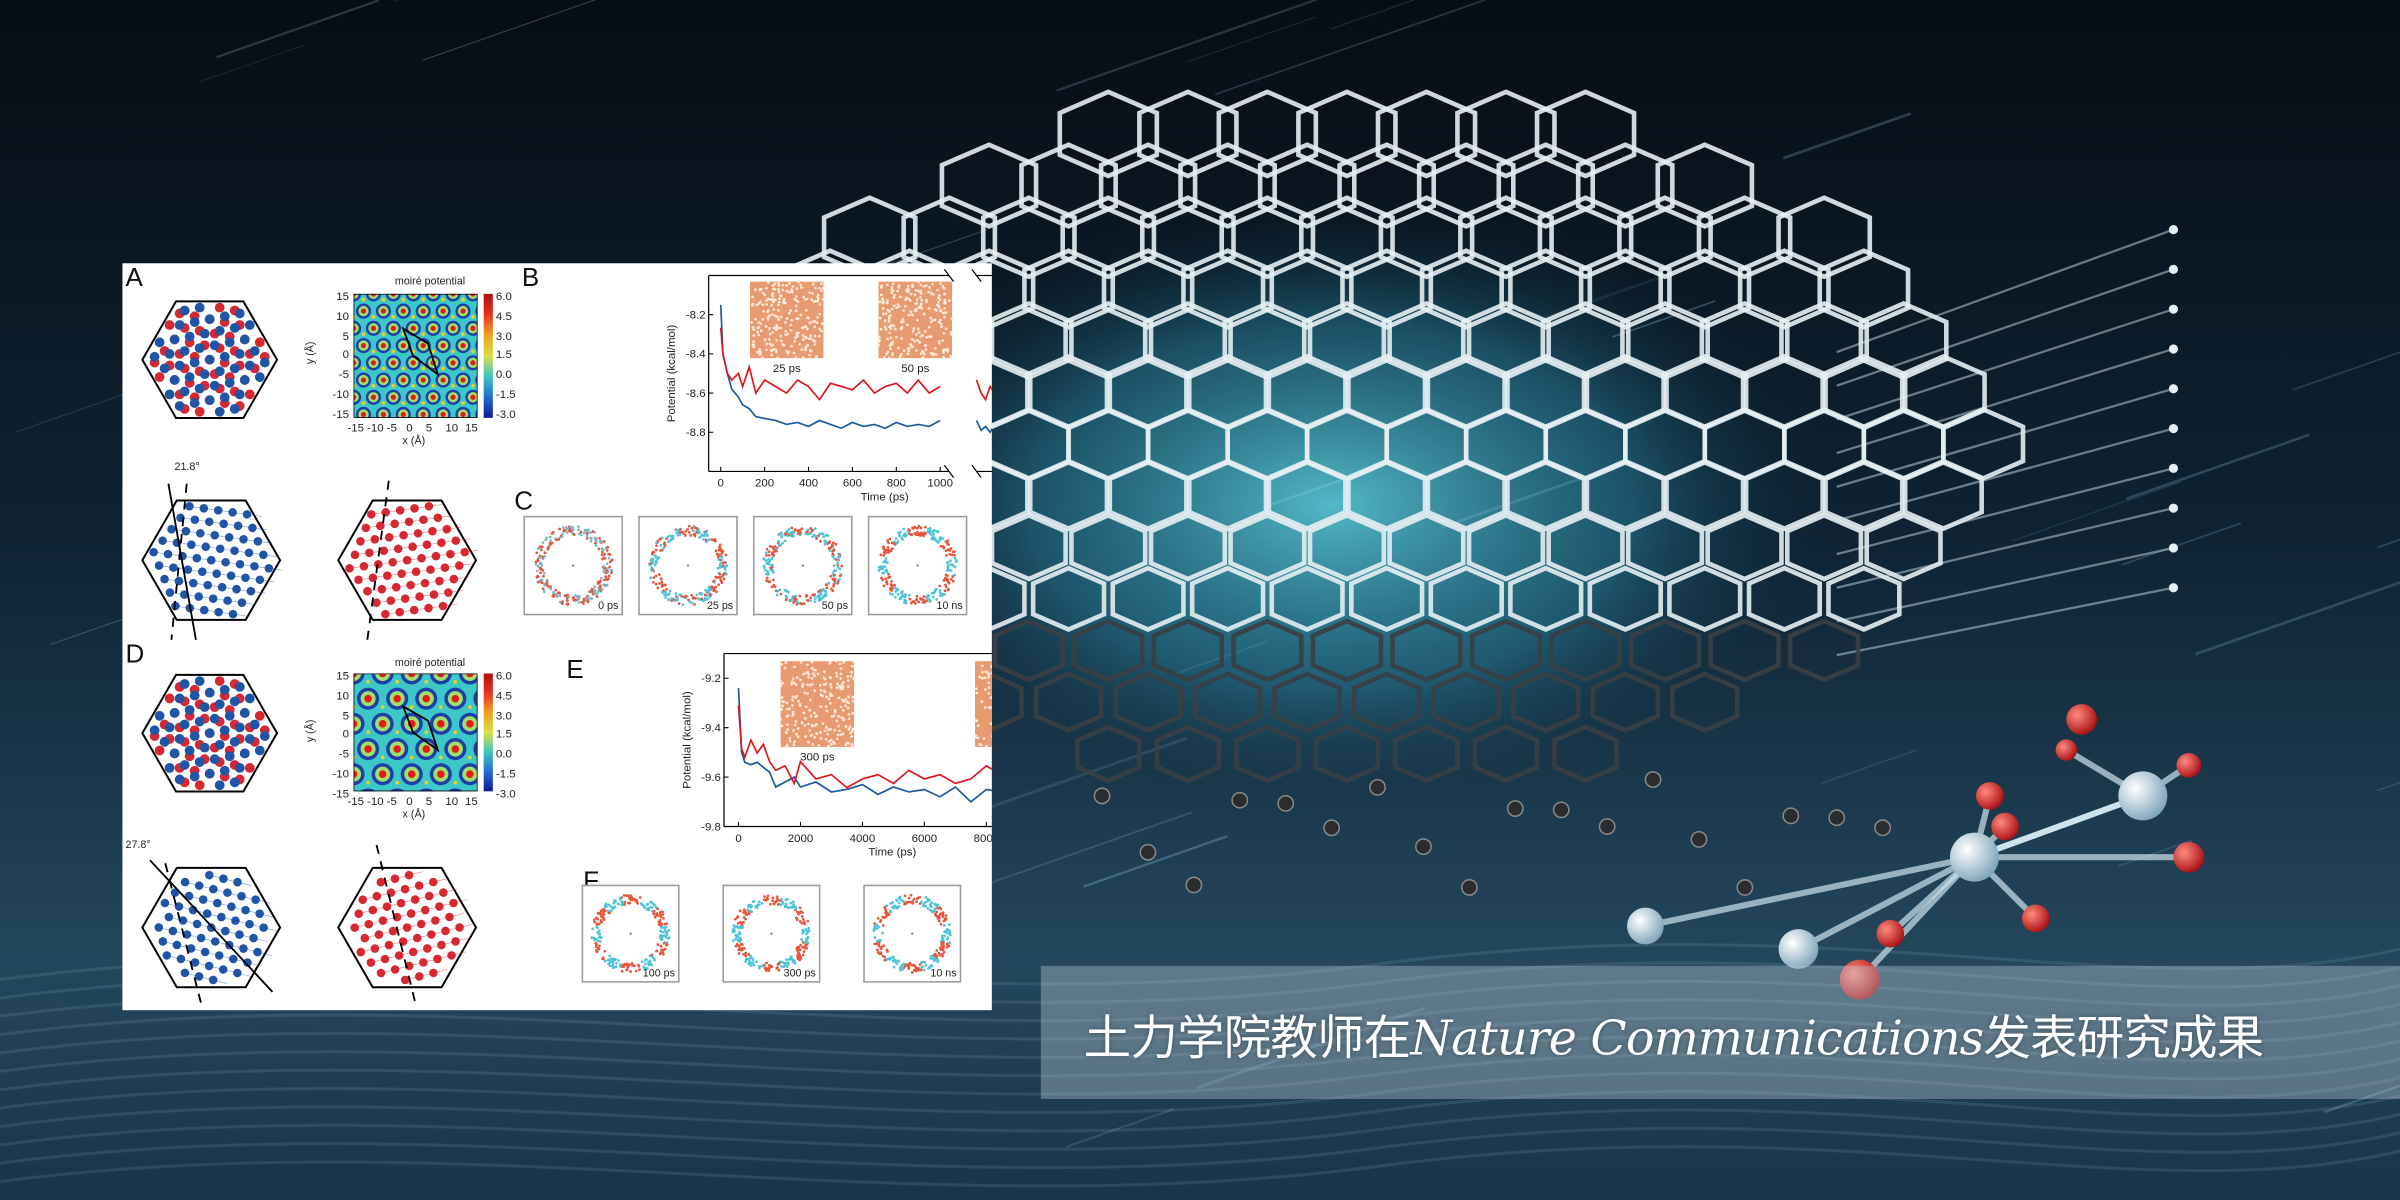 This screenshot has height=1200, width=2400. What do you see at coordinates (420, 351) in the screenshot?
I see `unit-cell` at bounding box center [420, 351].